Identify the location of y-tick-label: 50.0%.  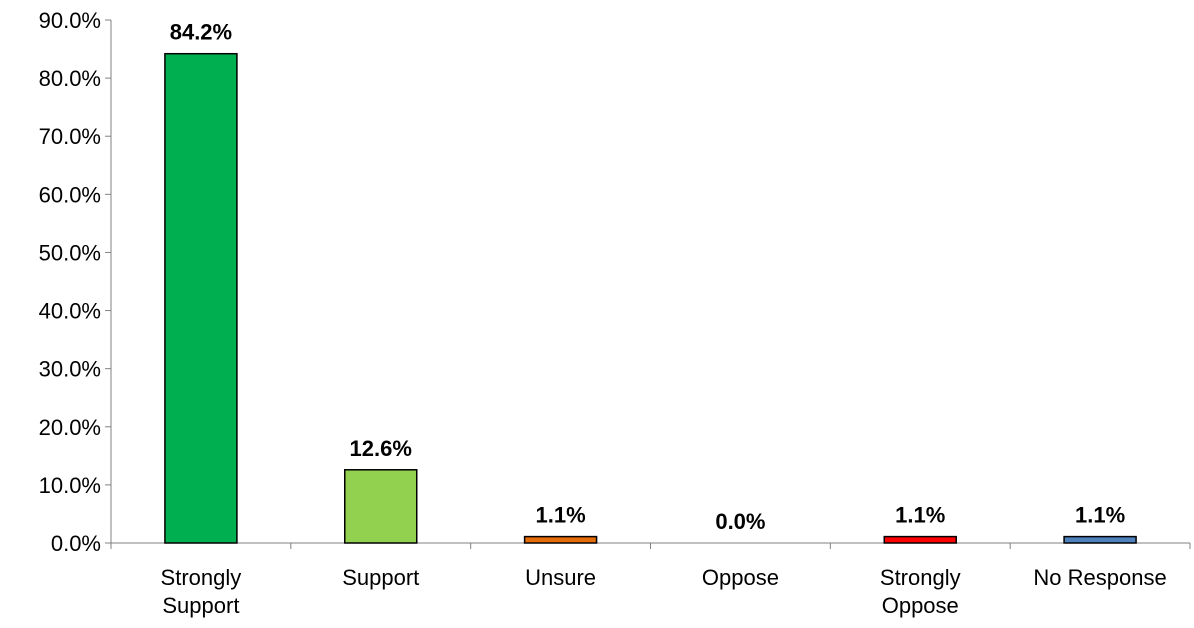
(70, 252).